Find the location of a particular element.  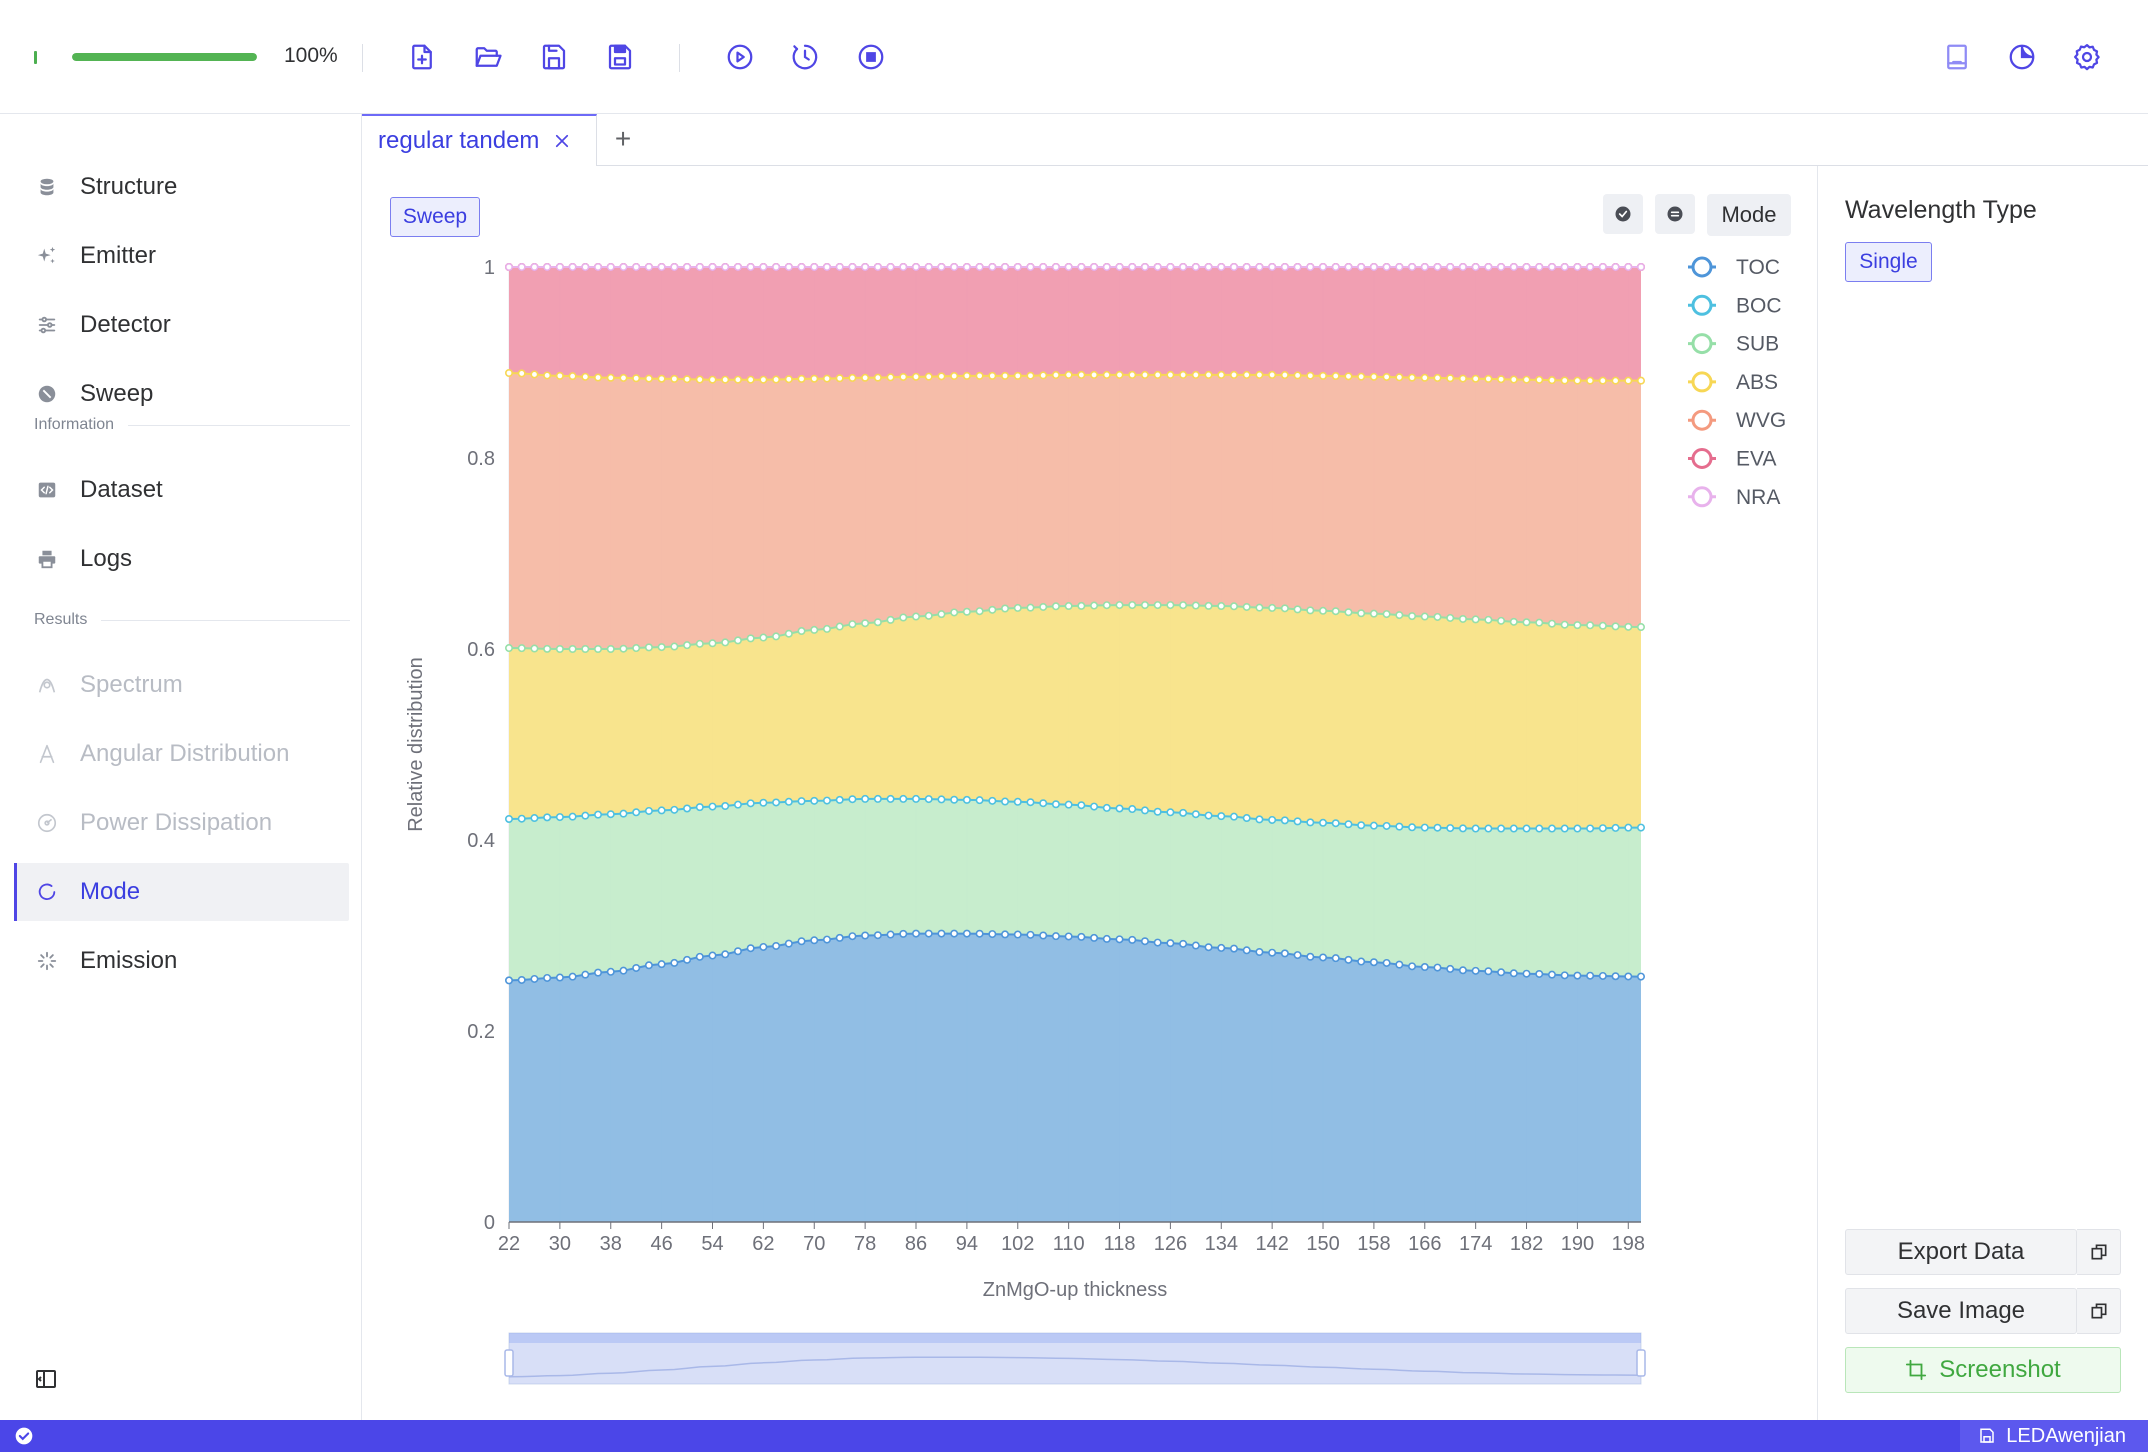

select-all-button is located at coordinates (1623, 214).